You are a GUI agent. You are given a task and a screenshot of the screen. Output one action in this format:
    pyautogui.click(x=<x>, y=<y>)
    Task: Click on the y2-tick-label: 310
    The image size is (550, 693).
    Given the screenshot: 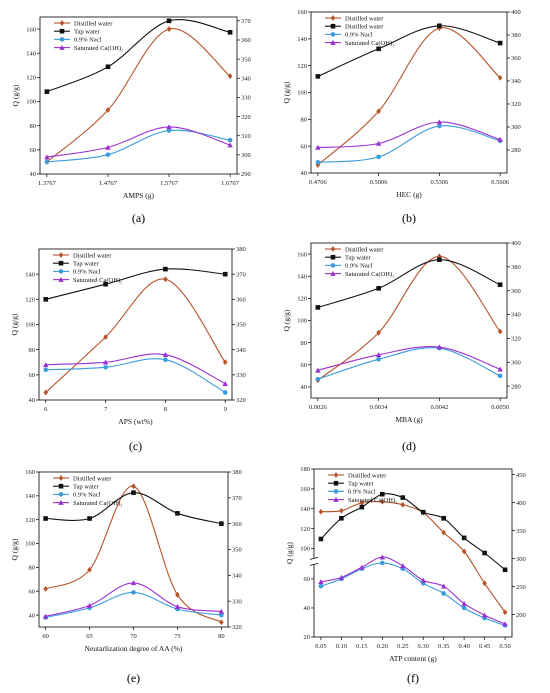 What is the action you would take?
    pyautogui.click(x=246, y=136)
    